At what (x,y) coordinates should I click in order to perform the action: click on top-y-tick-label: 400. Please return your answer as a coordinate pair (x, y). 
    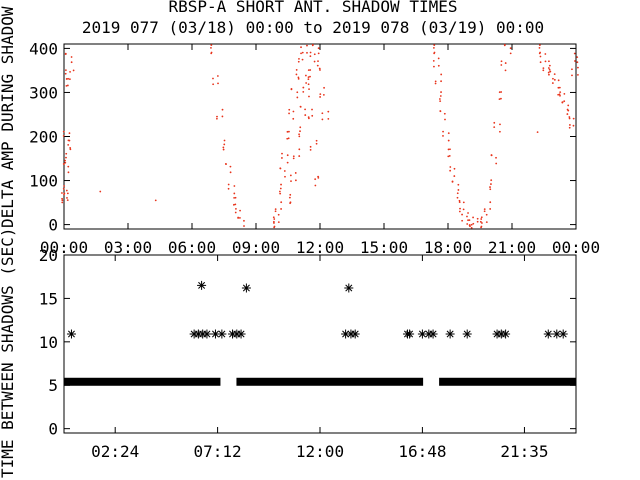
    Looking at the image, I should click on (43, 48).